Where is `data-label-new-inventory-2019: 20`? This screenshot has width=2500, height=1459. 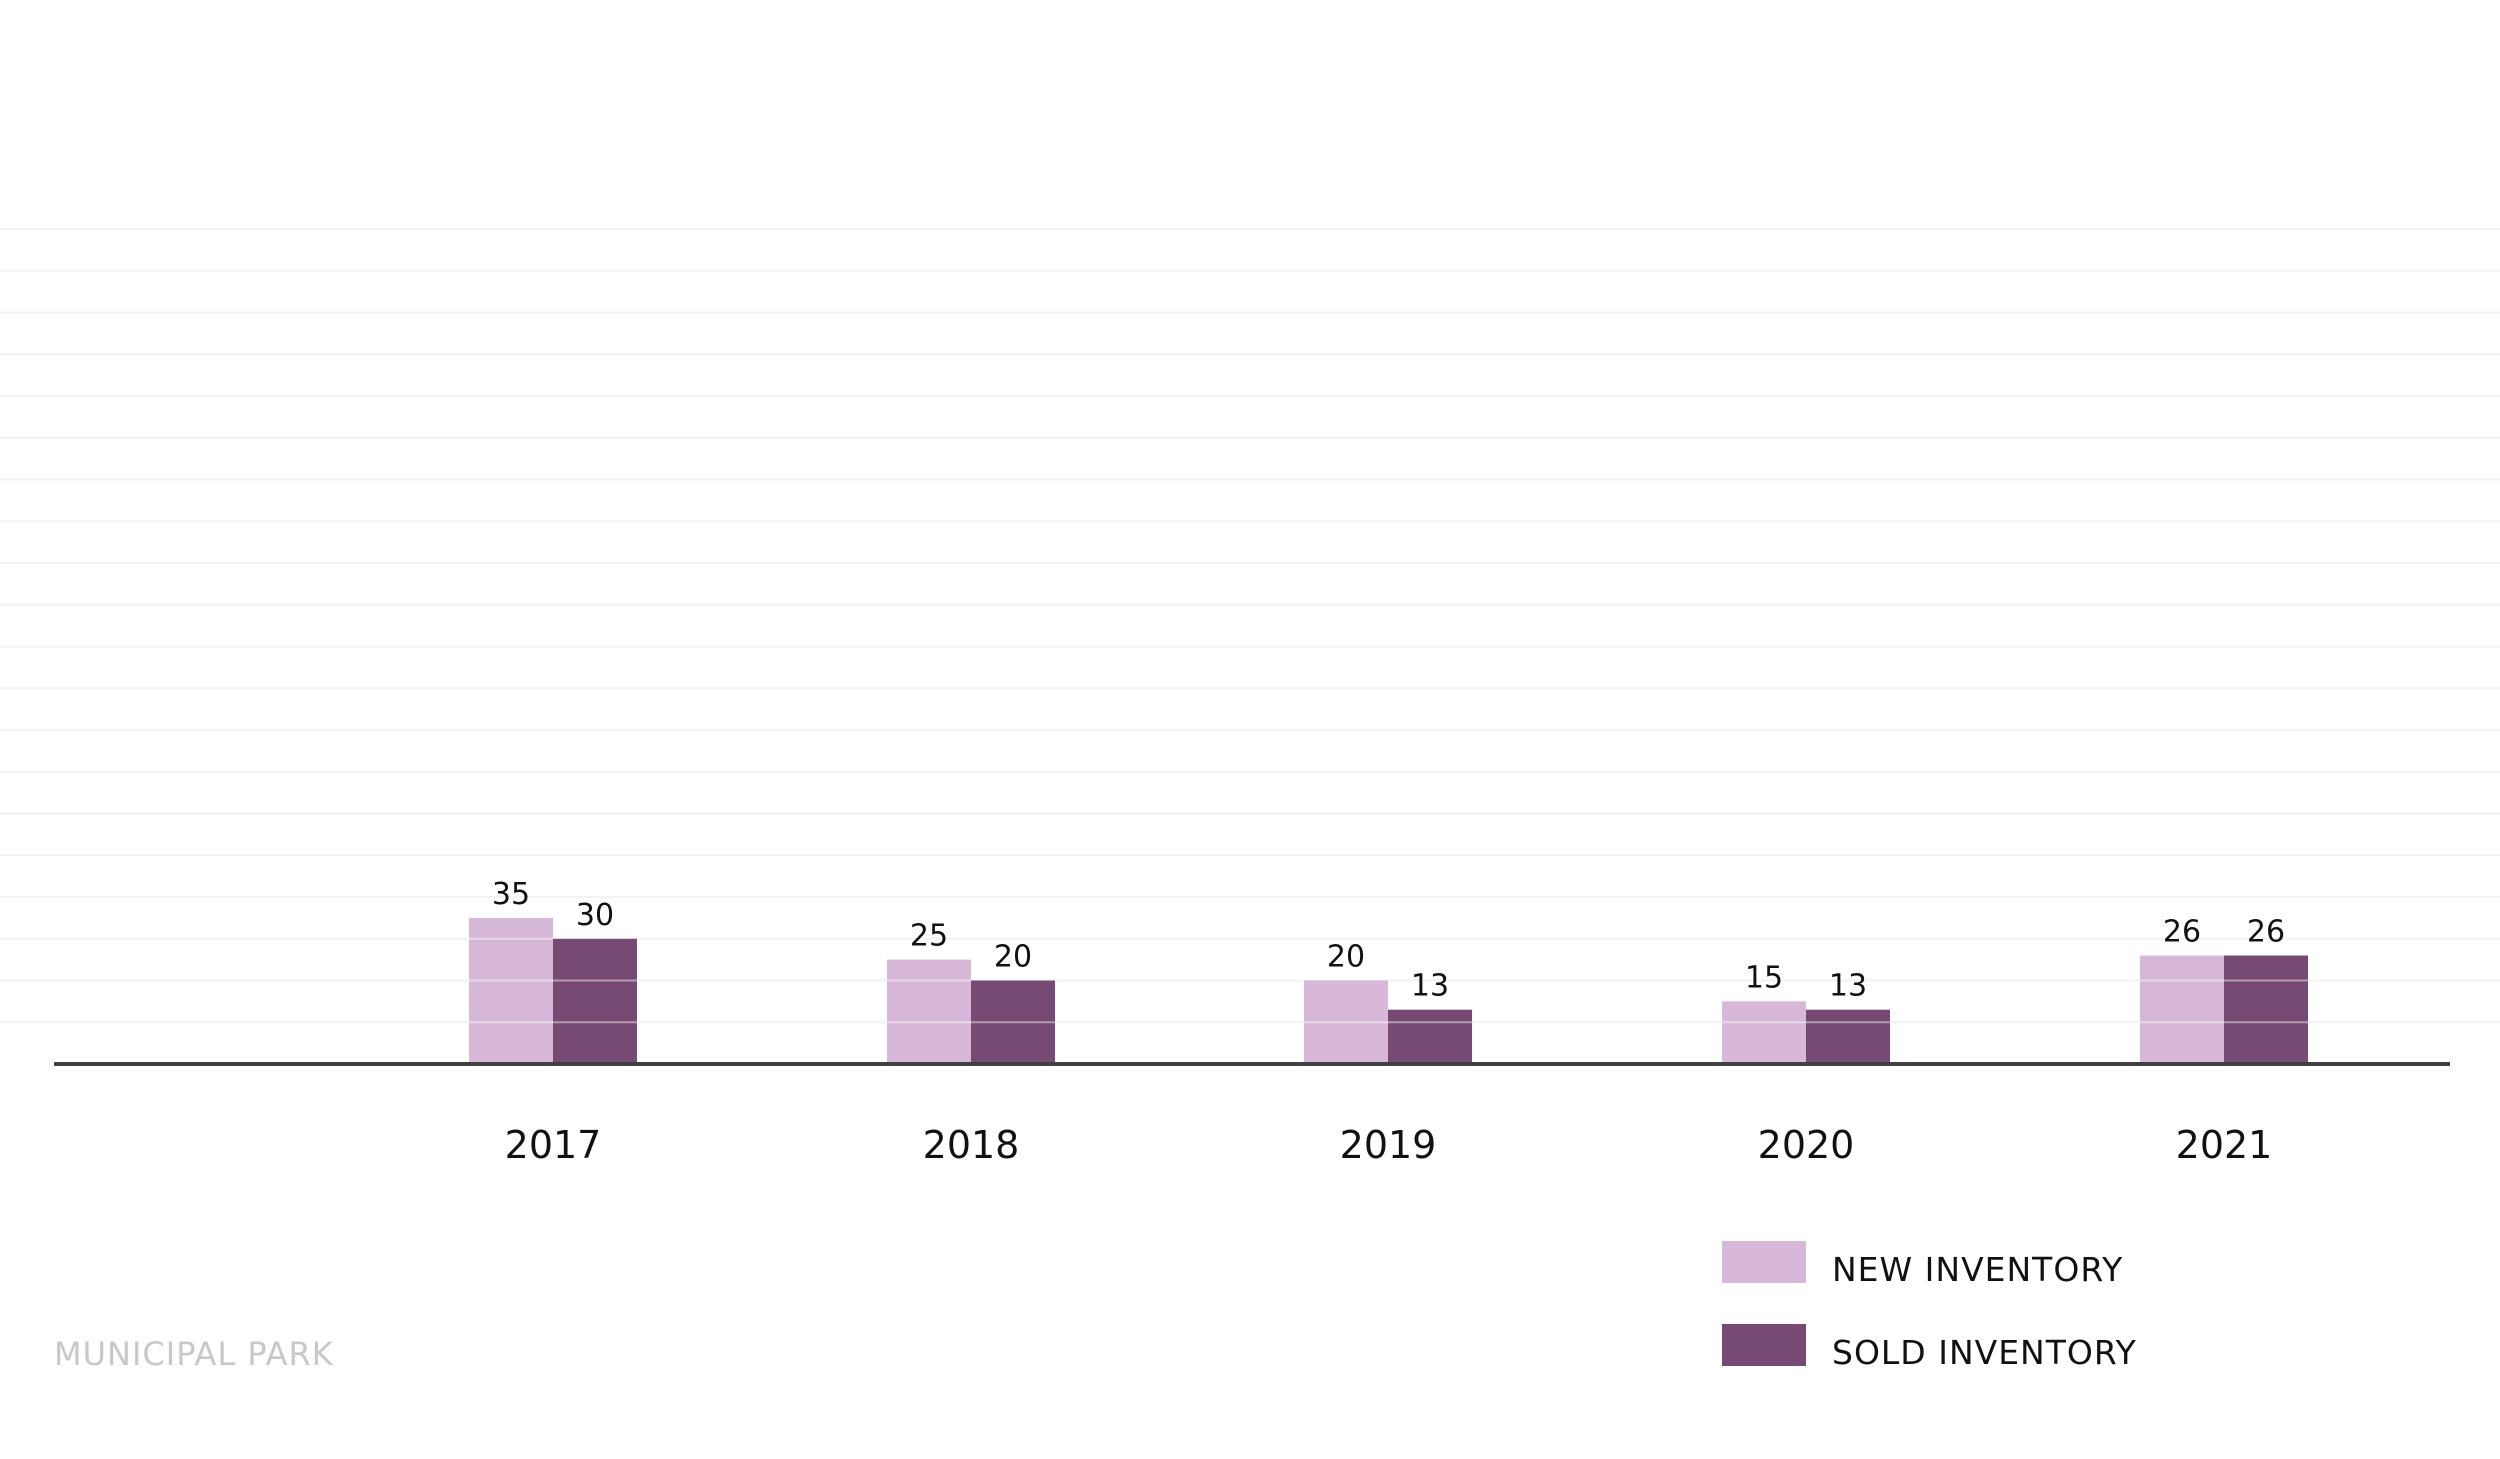
data-label-new-inventory-2019: 20 is located at coordinates (1346, 957).